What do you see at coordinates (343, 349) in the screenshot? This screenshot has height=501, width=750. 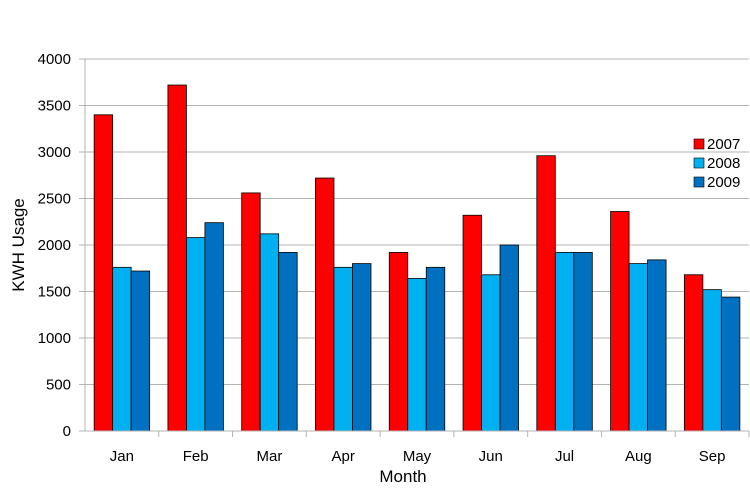 I see `bar-2008-apr` at bounding box center [343, 349].